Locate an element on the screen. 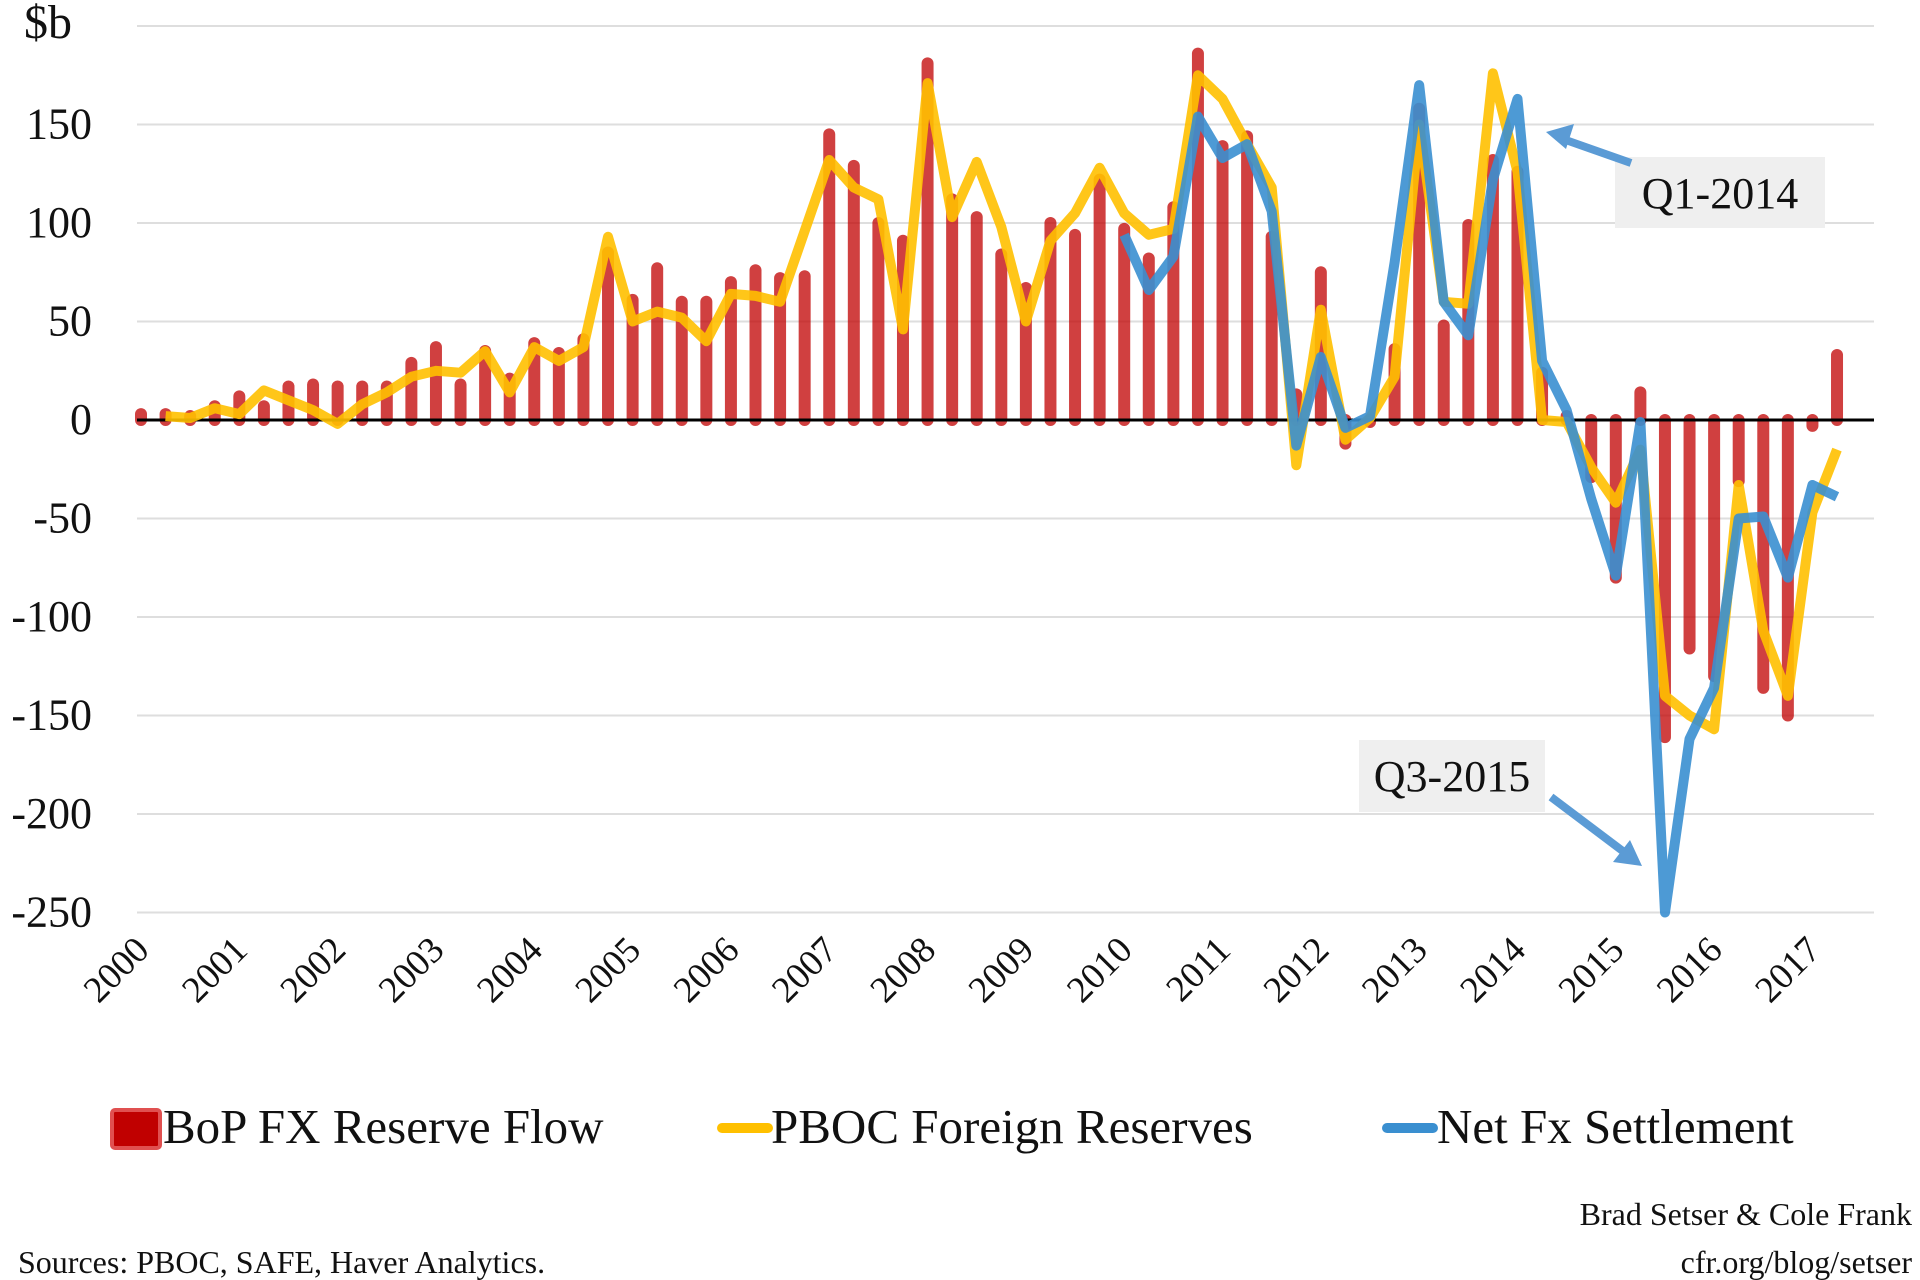 This screenshot has height=1280, width=1920. legend-swatch-red is located at coordinates (136, 1129).